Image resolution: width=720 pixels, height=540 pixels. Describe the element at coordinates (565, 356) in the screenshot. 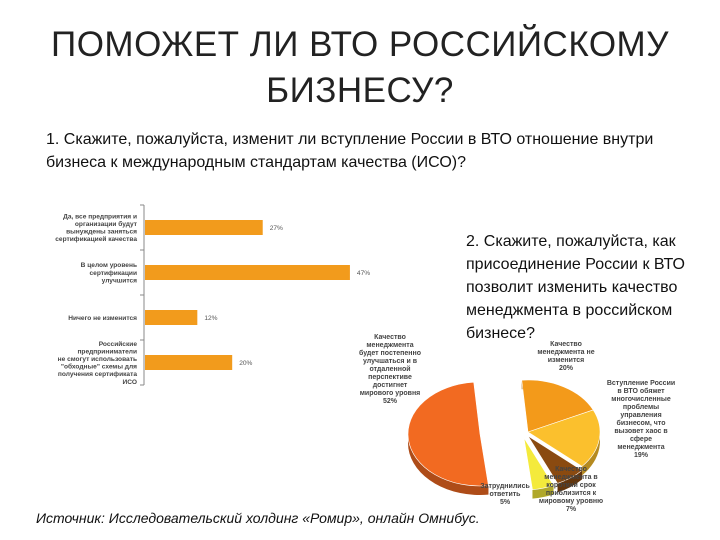

I see `pie-slice-label: Качество менеджмента не изменится 20%` at that location.